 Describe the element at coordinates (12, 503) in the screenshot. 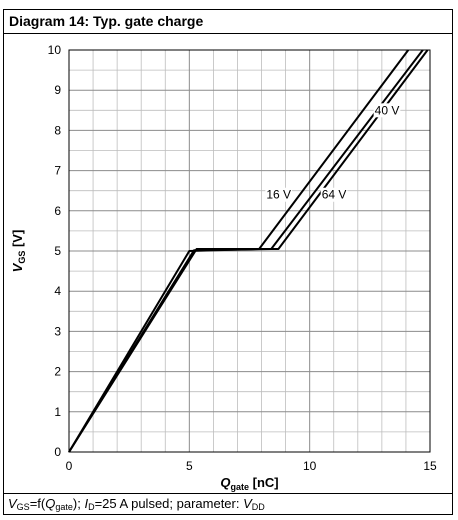

I see `caption-vgs: V` at that location.